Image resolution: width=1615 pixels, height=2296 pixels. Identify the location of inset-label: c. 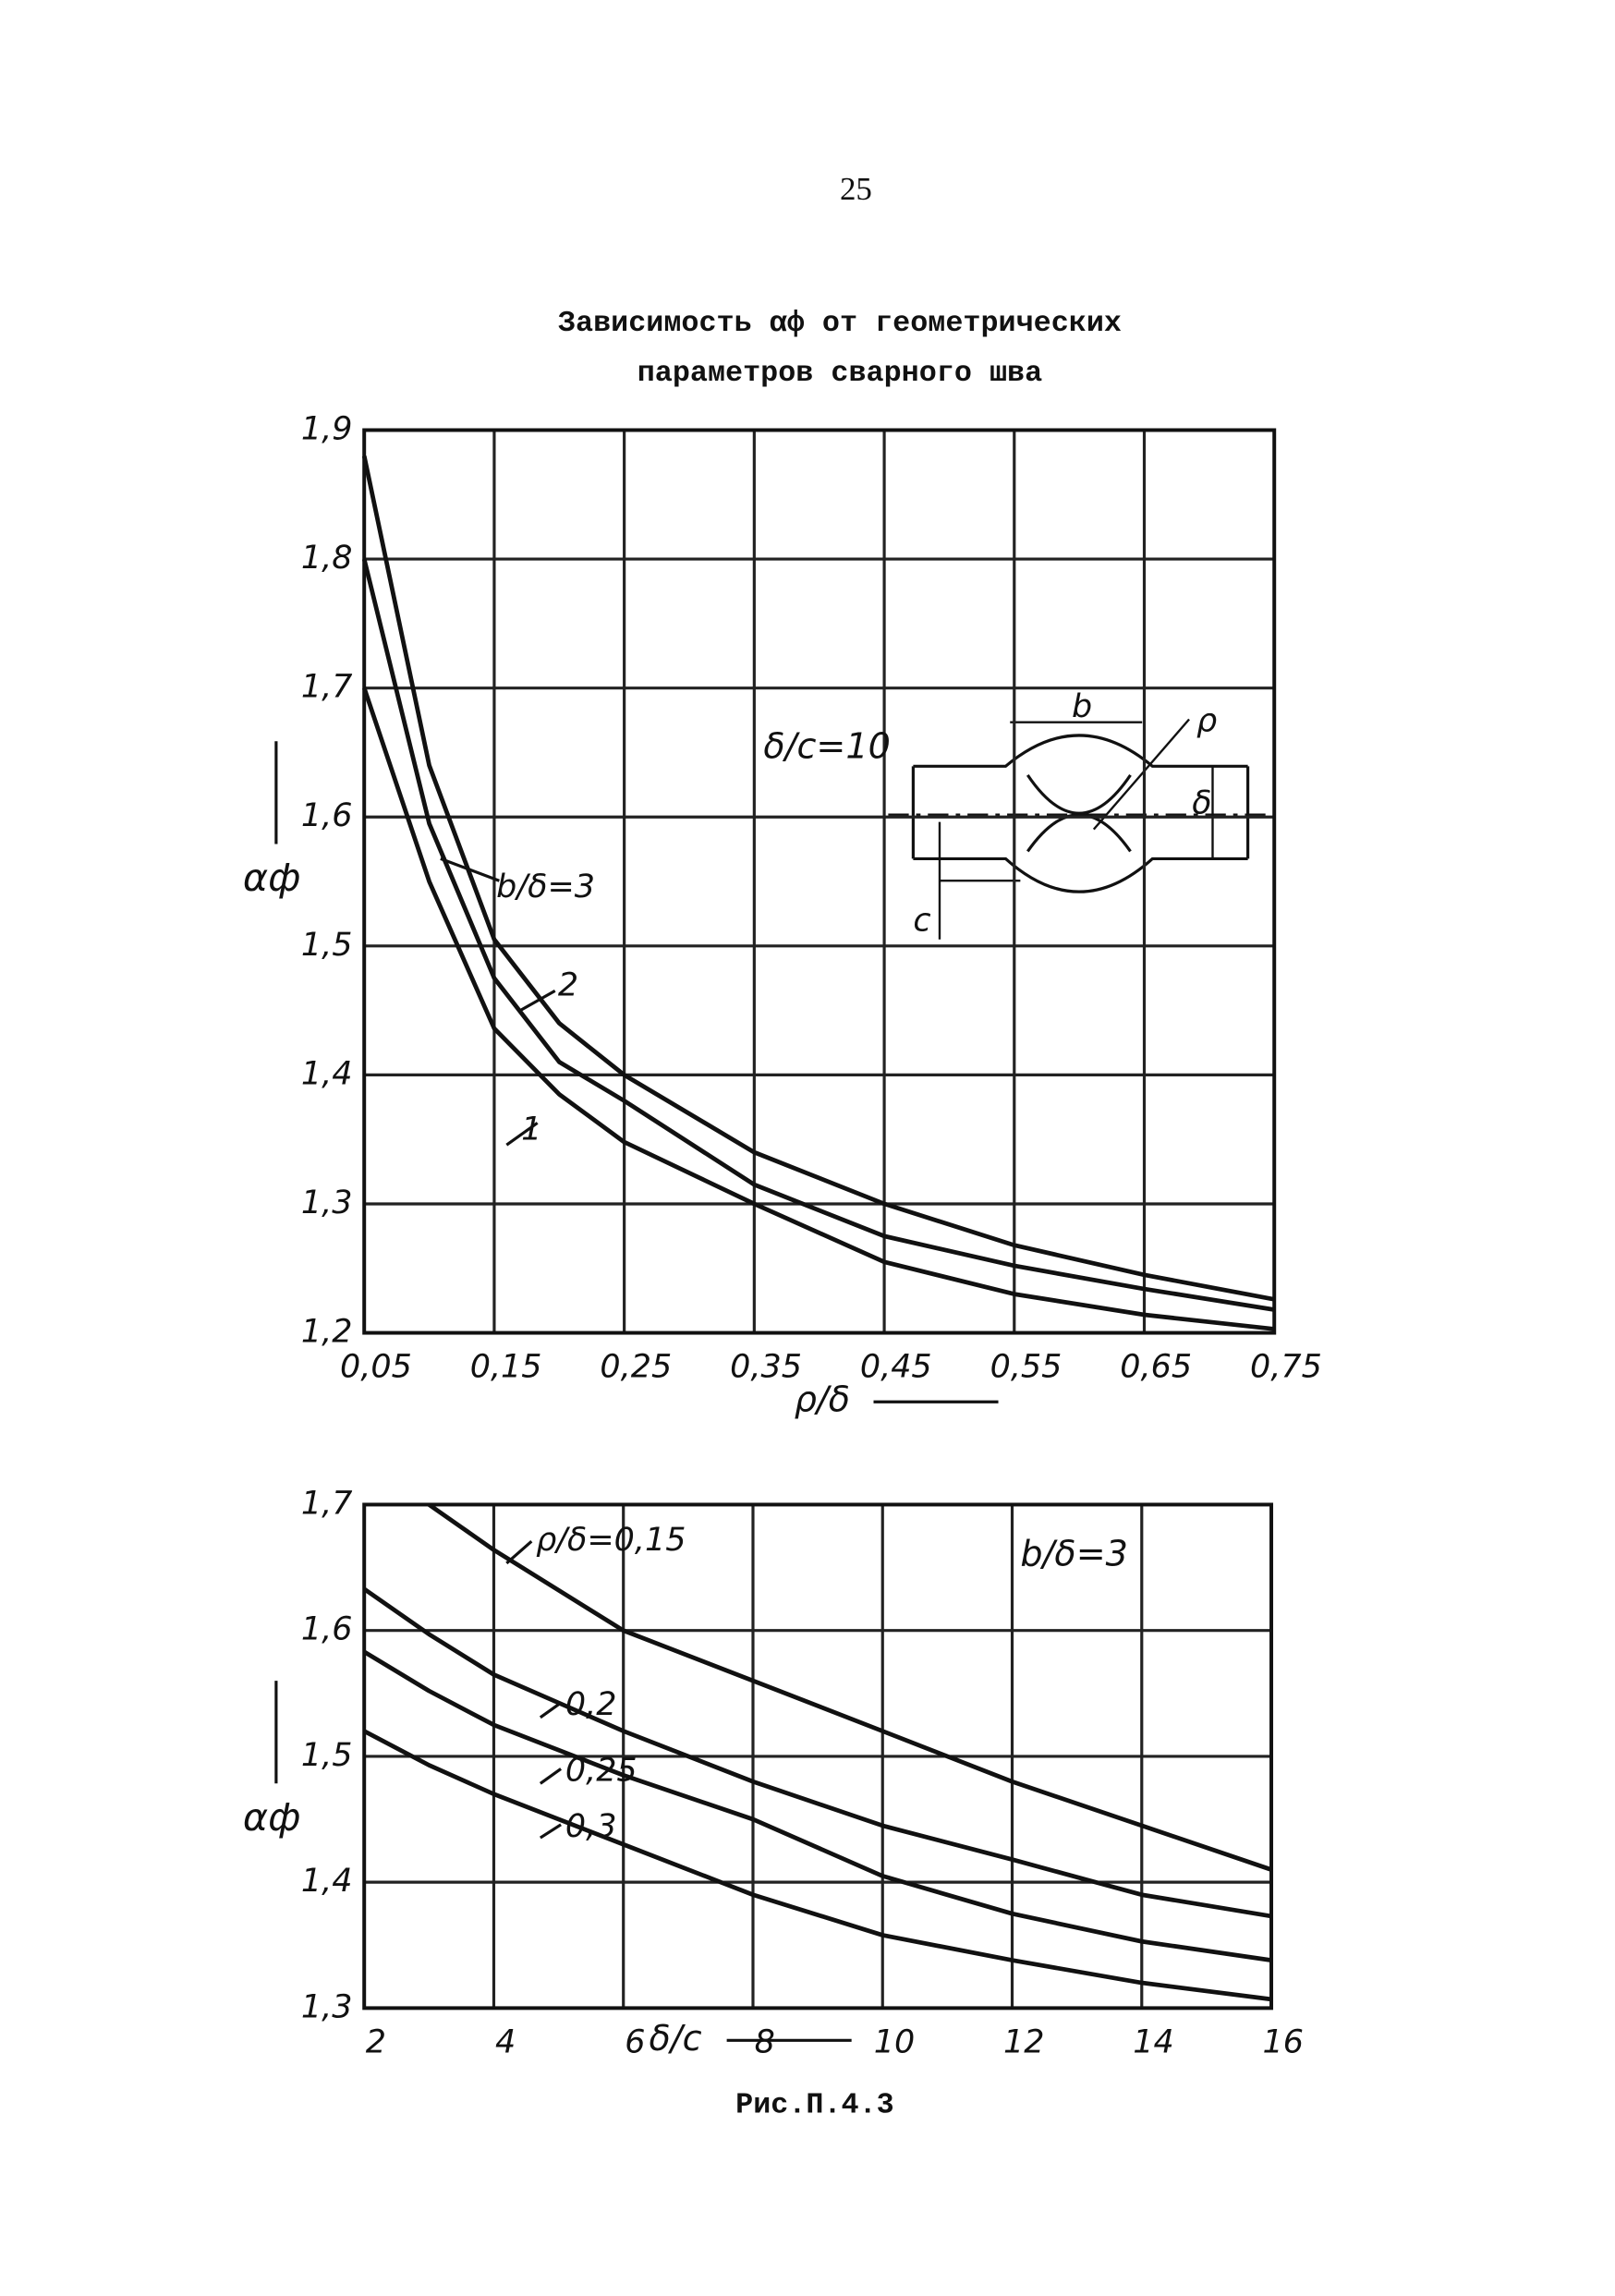
(921, 921).